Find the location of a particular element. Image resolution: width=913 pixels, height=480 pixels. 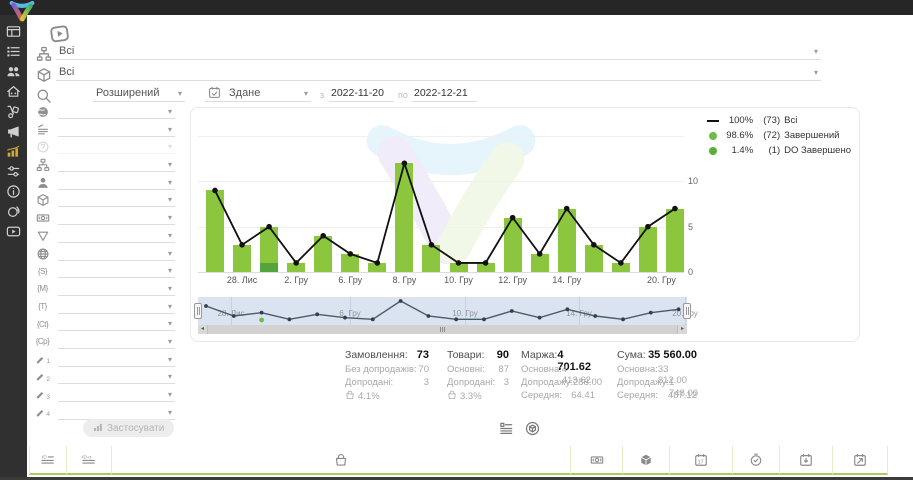

filter-select-11: ▾ is located at coordinates (116, 308).